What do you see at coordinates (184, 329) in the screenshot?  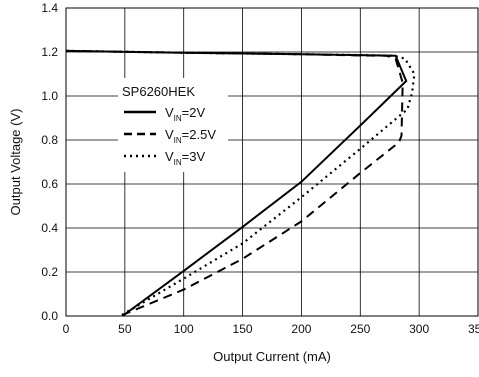 I see `x-tick-label: 100` at bounding box center [184, 329].